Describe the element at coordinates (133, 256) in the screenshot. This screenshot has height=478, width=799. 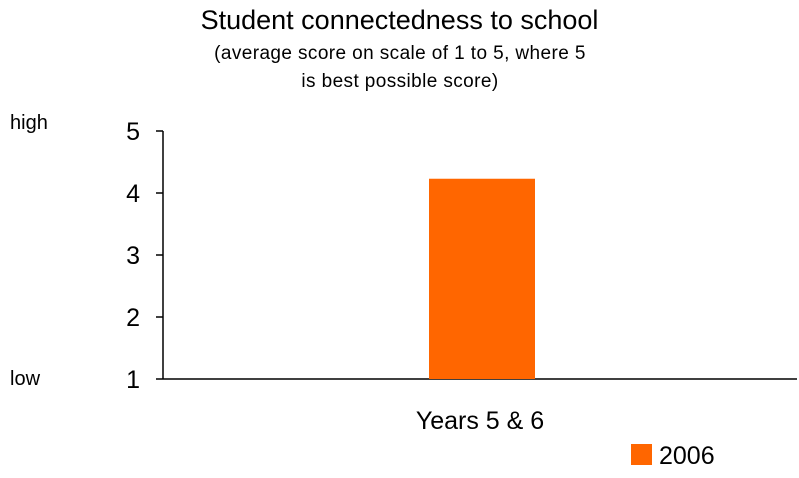
I see `y-tick-label: 3` at that location.